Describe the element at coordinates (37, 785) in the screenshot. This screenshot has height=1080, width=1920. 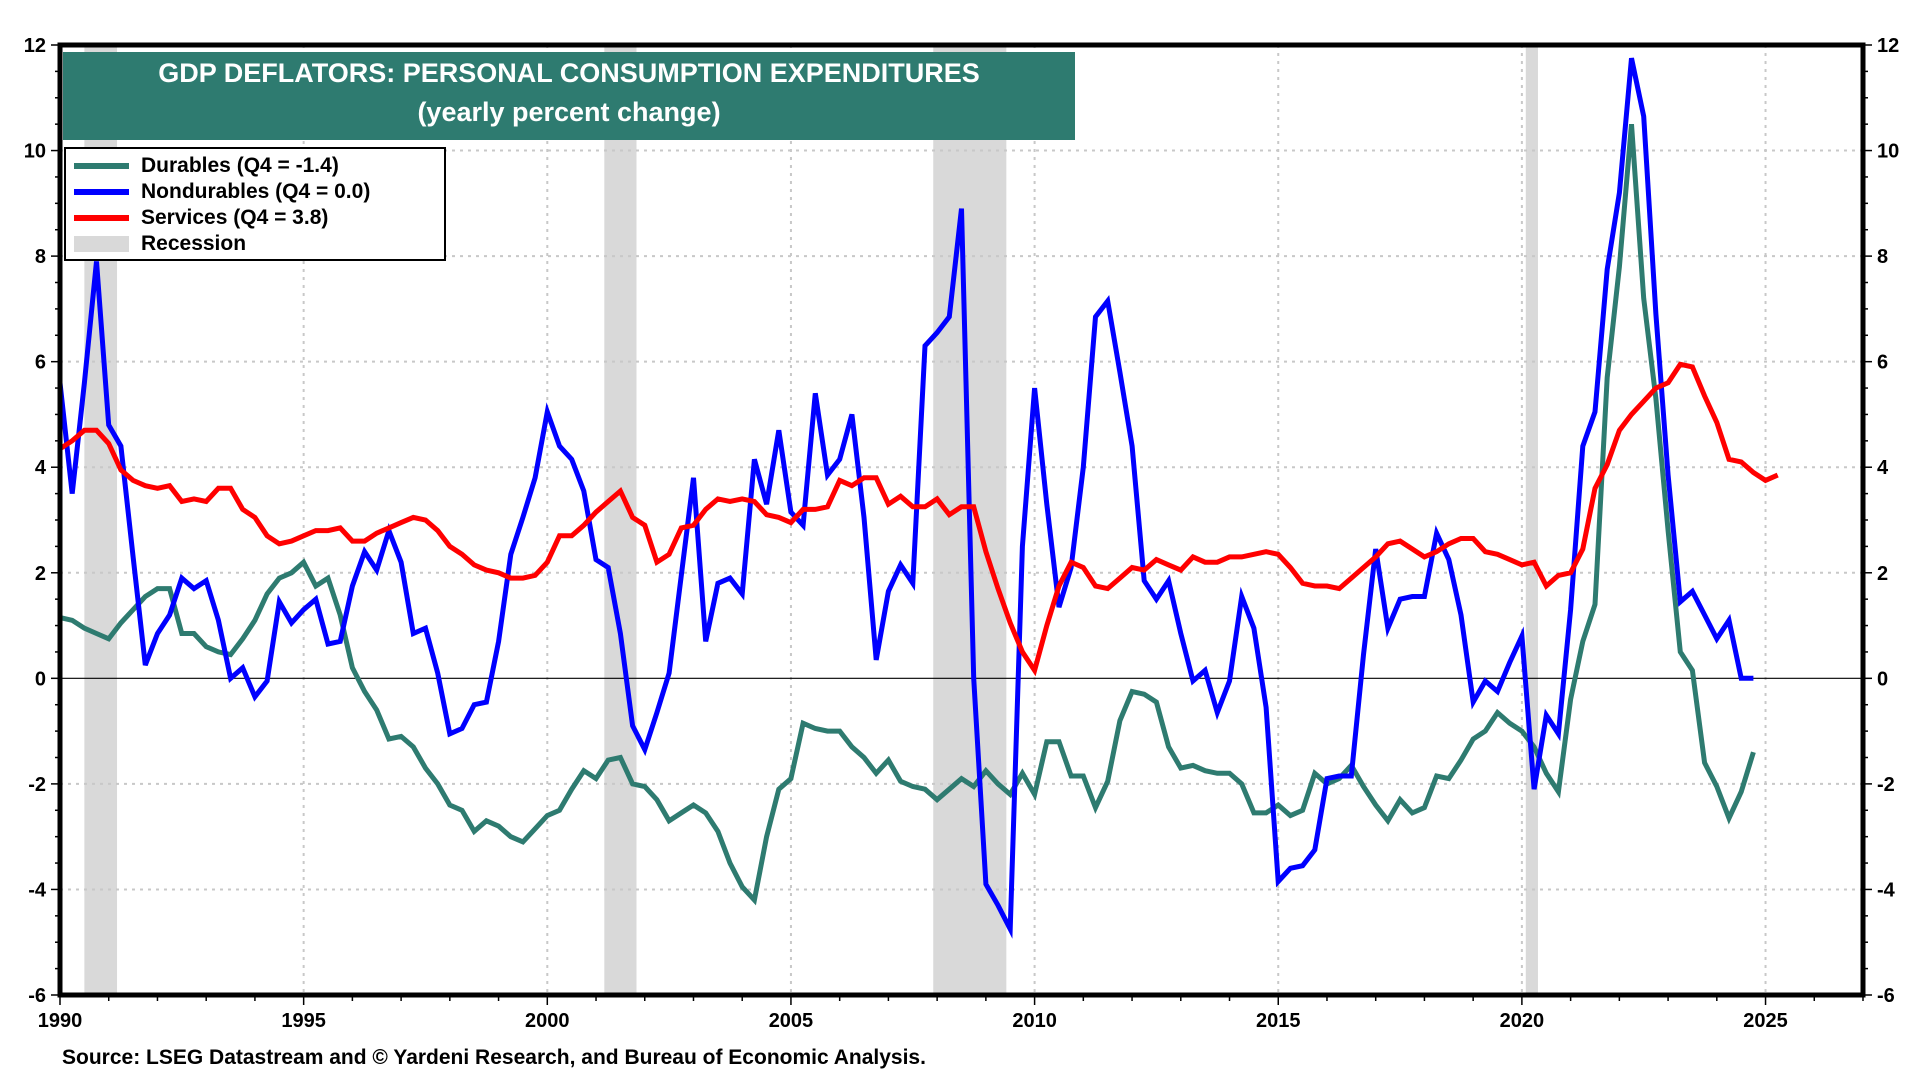
I see `y-tick-label-left: -2` at that location.